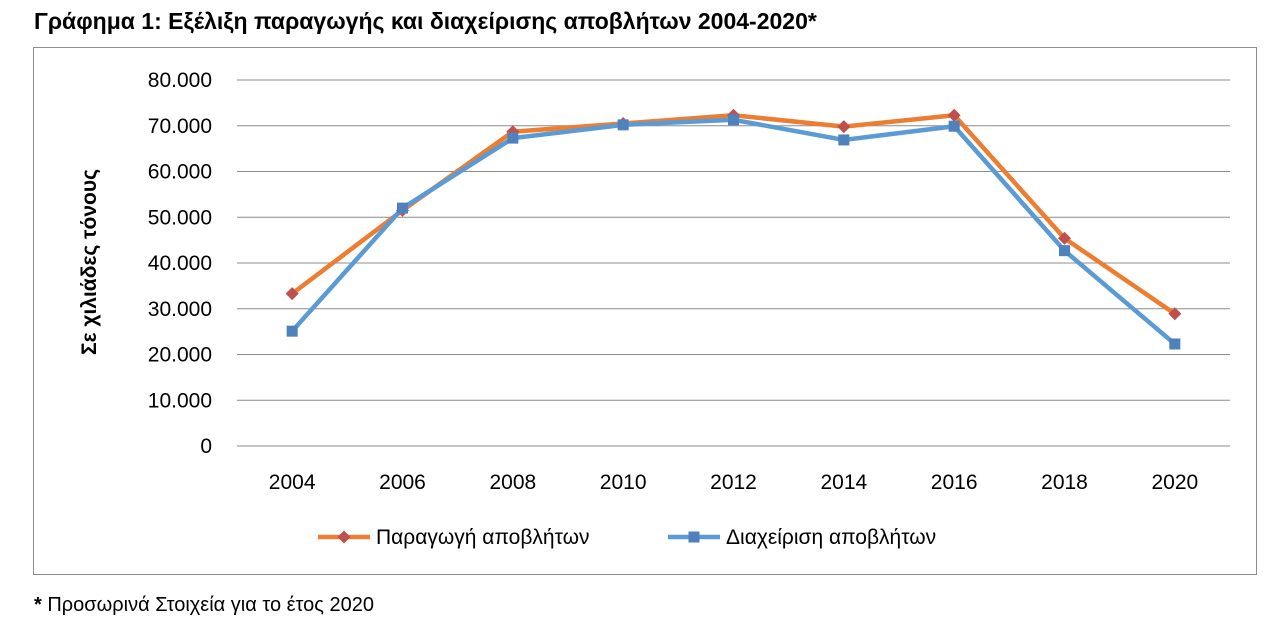 This screenshot has height=631, width=1288. I want to click on x-axis-tick-labels: 2004 2006 2008 2010 2012 2014 2016 2018 2020, so click(733, 482).